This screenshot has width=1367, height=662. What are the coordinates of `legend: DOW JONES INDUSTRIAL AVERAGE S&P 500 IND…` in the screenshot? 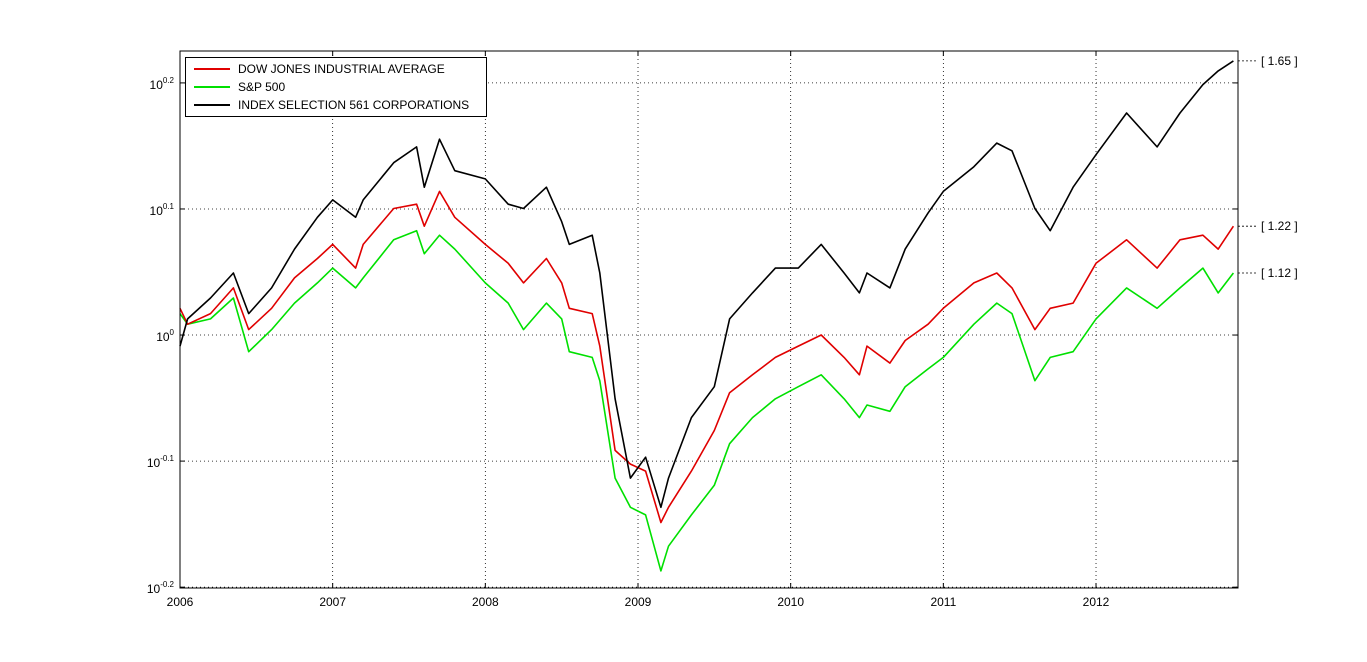 It's located at (336, 87).